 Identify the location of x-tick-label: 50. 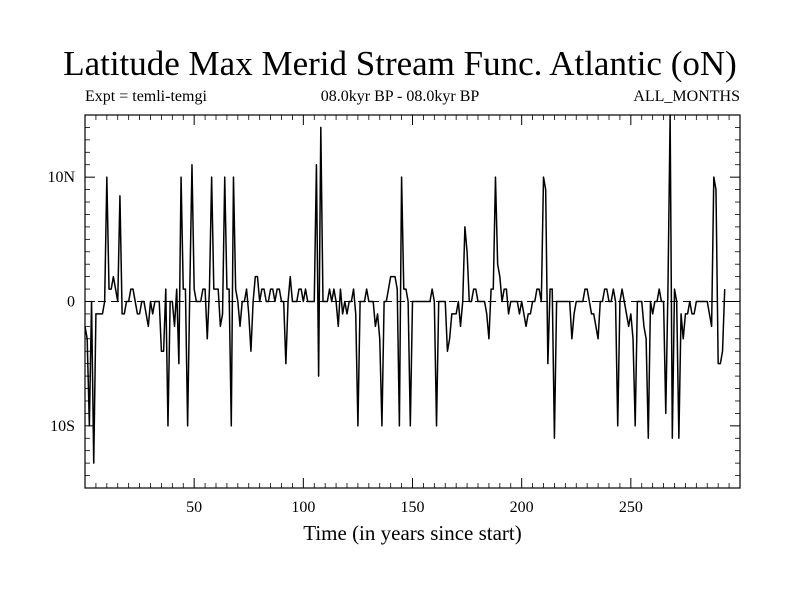
(194, 507).